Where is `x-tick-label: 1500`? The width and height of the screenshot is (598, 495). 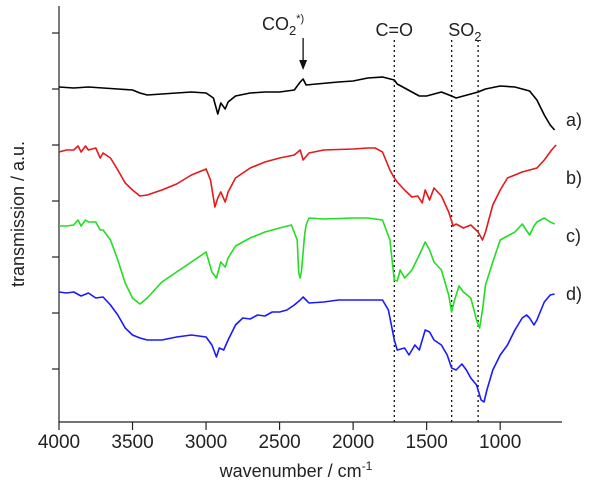
x-tick-label: 1500 is located at coordinates (427, 442).